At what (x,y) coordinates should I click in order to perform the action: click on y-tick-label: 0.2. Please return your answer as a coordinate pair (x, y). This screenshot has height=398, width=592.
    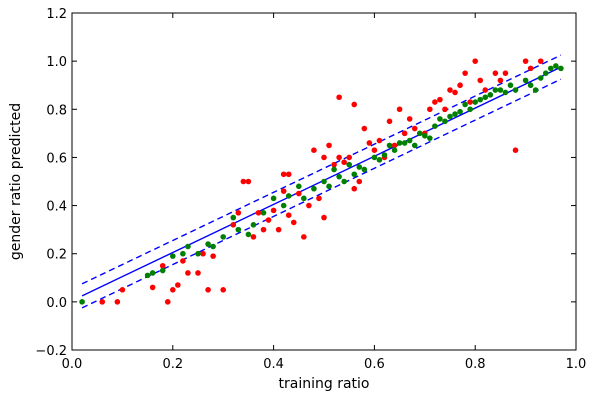
    Looking at the image, I should click on (56, 255).